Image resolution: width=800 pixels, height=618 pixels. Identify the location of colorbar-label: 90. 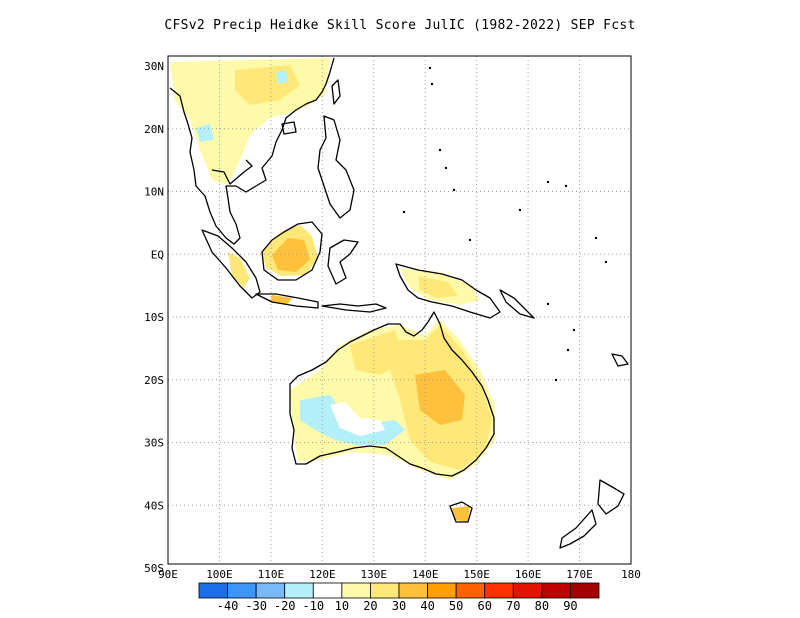
(570, 606).